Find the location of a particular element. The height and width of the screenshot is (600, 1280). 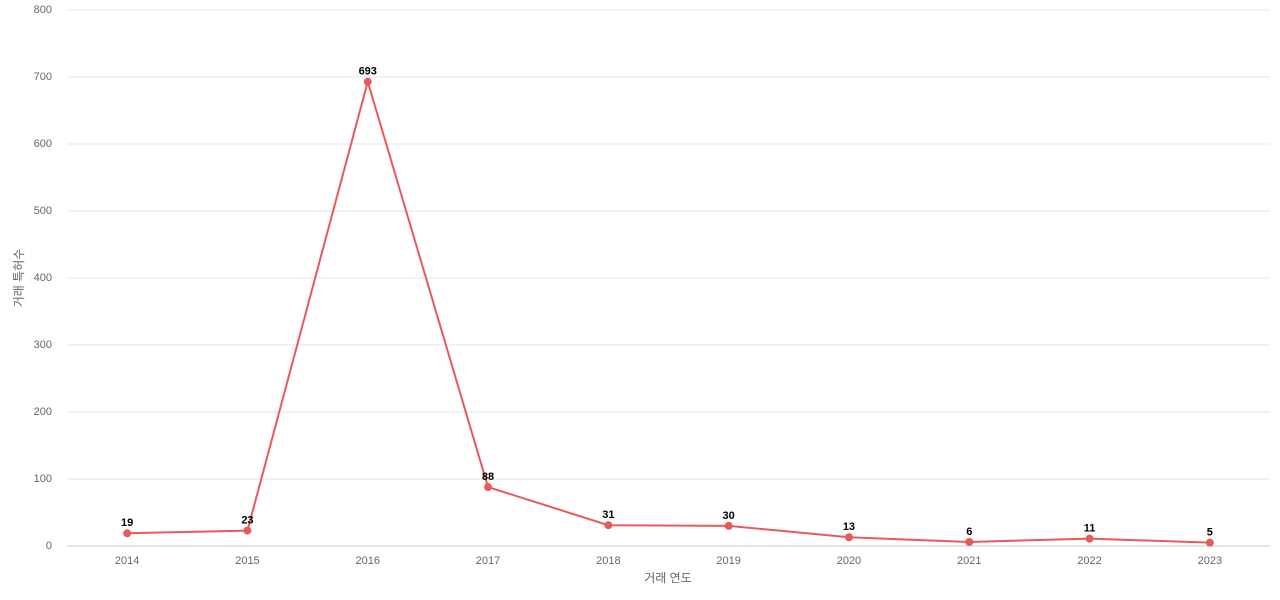

y-tick-label: 500 is located at coordinates (43, 211).